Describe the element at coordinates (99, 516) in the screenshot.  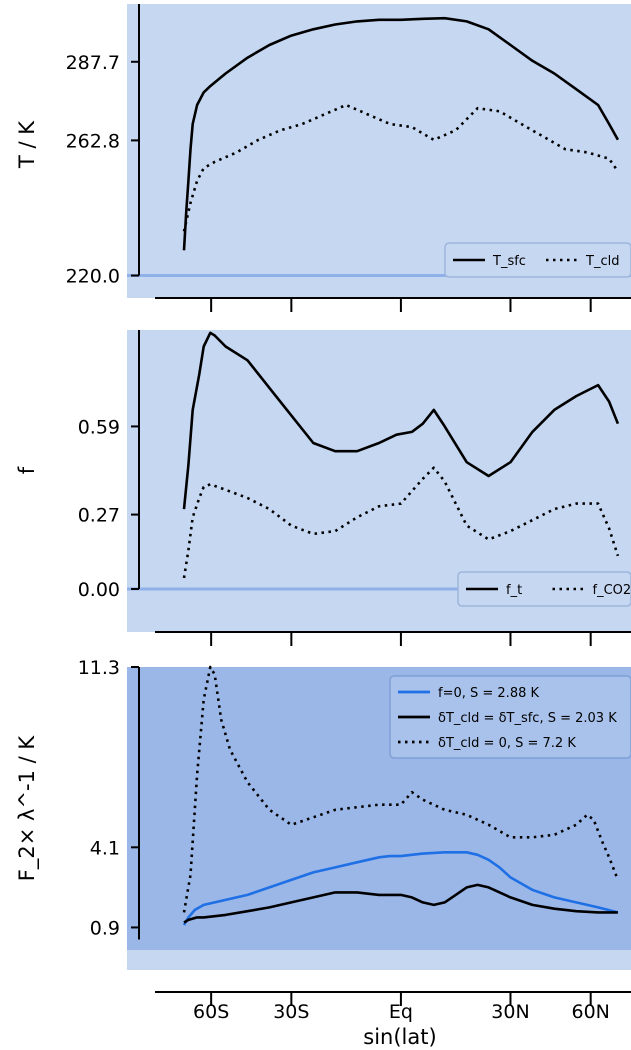
I see `y-tick-label: 0.27` at that location.